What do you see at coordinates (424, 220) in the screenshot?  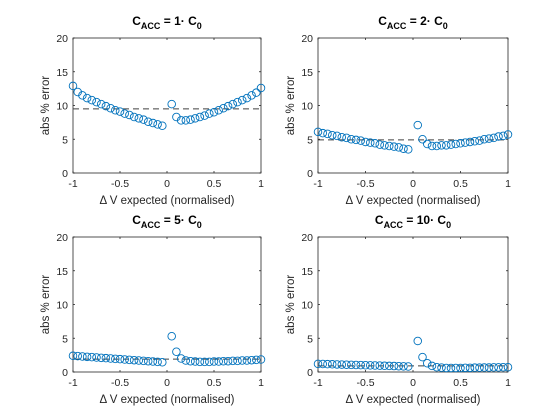 I see `title-text: = 10· C` at bounding box center [424, 220].